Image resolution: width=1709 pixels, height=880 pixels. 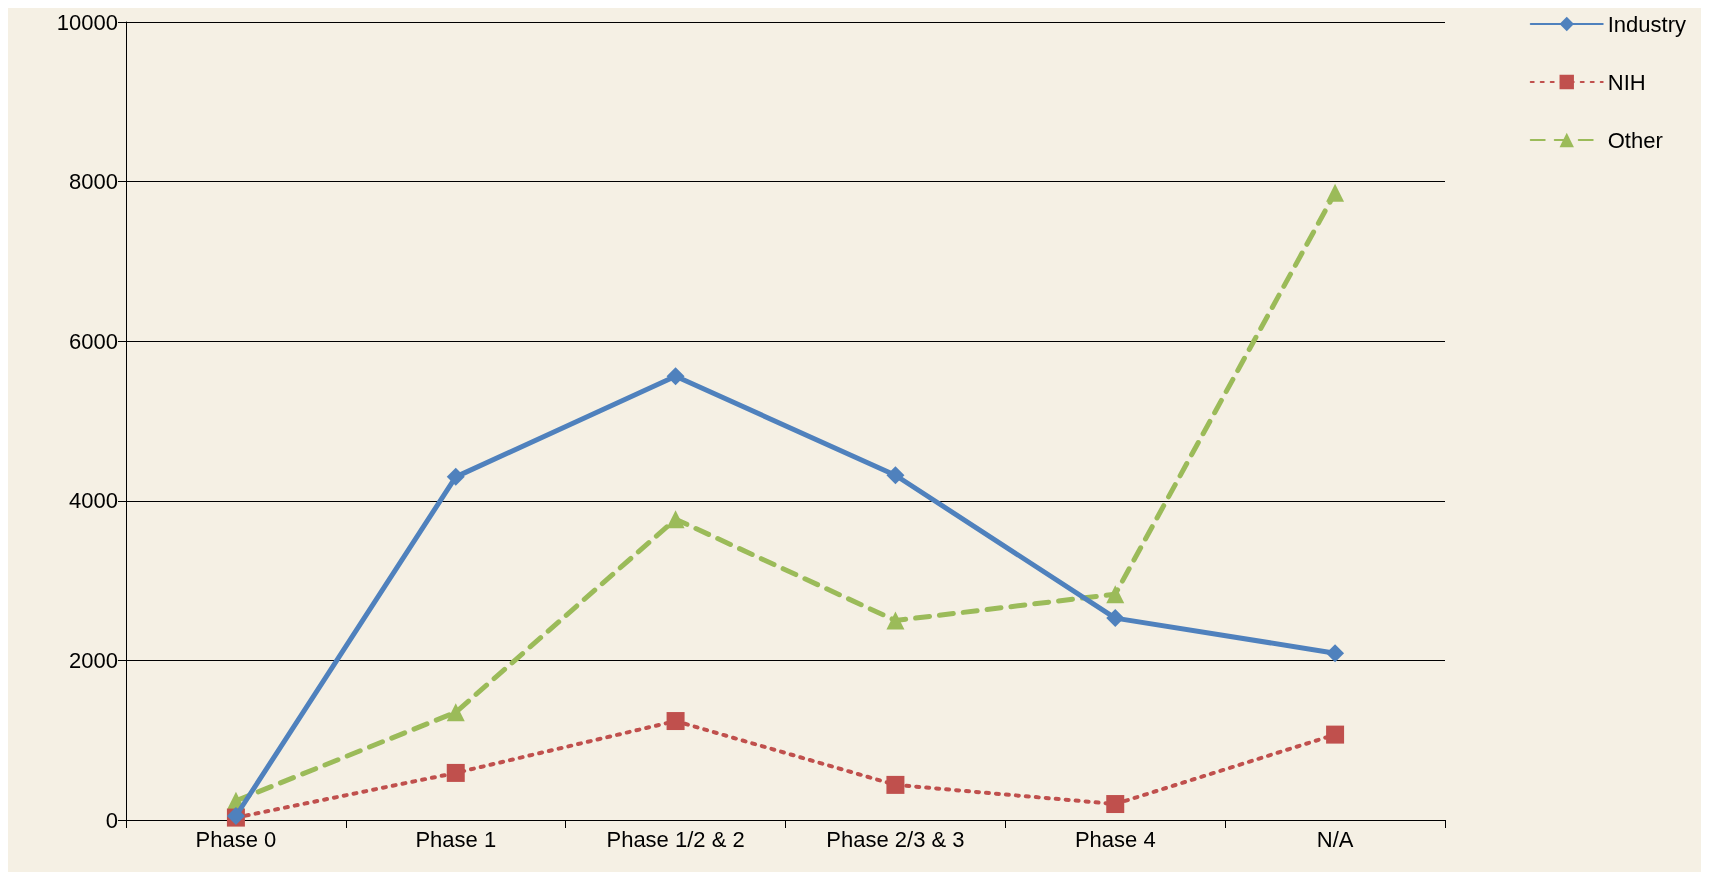 What do you see at coordinates (675, 839) in the screenshot?
I see `x-tick-label: Phase 1/2 & 2` at bounding box center [675, 839].